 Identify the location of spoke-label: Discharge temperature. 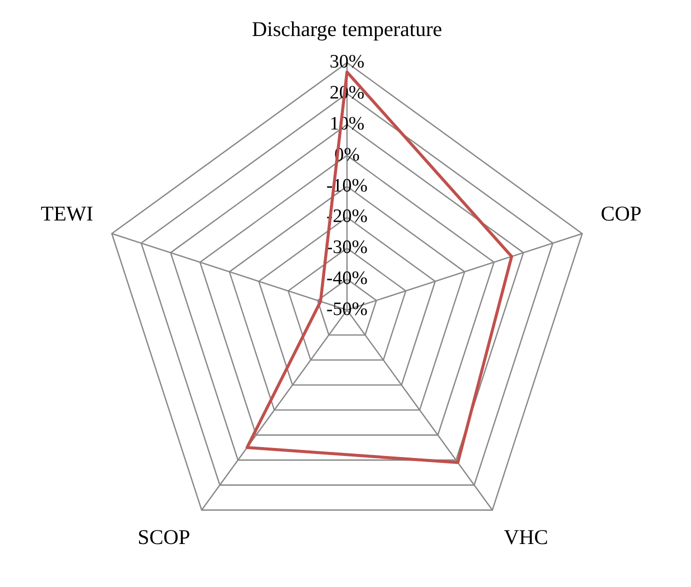
(347, 29).